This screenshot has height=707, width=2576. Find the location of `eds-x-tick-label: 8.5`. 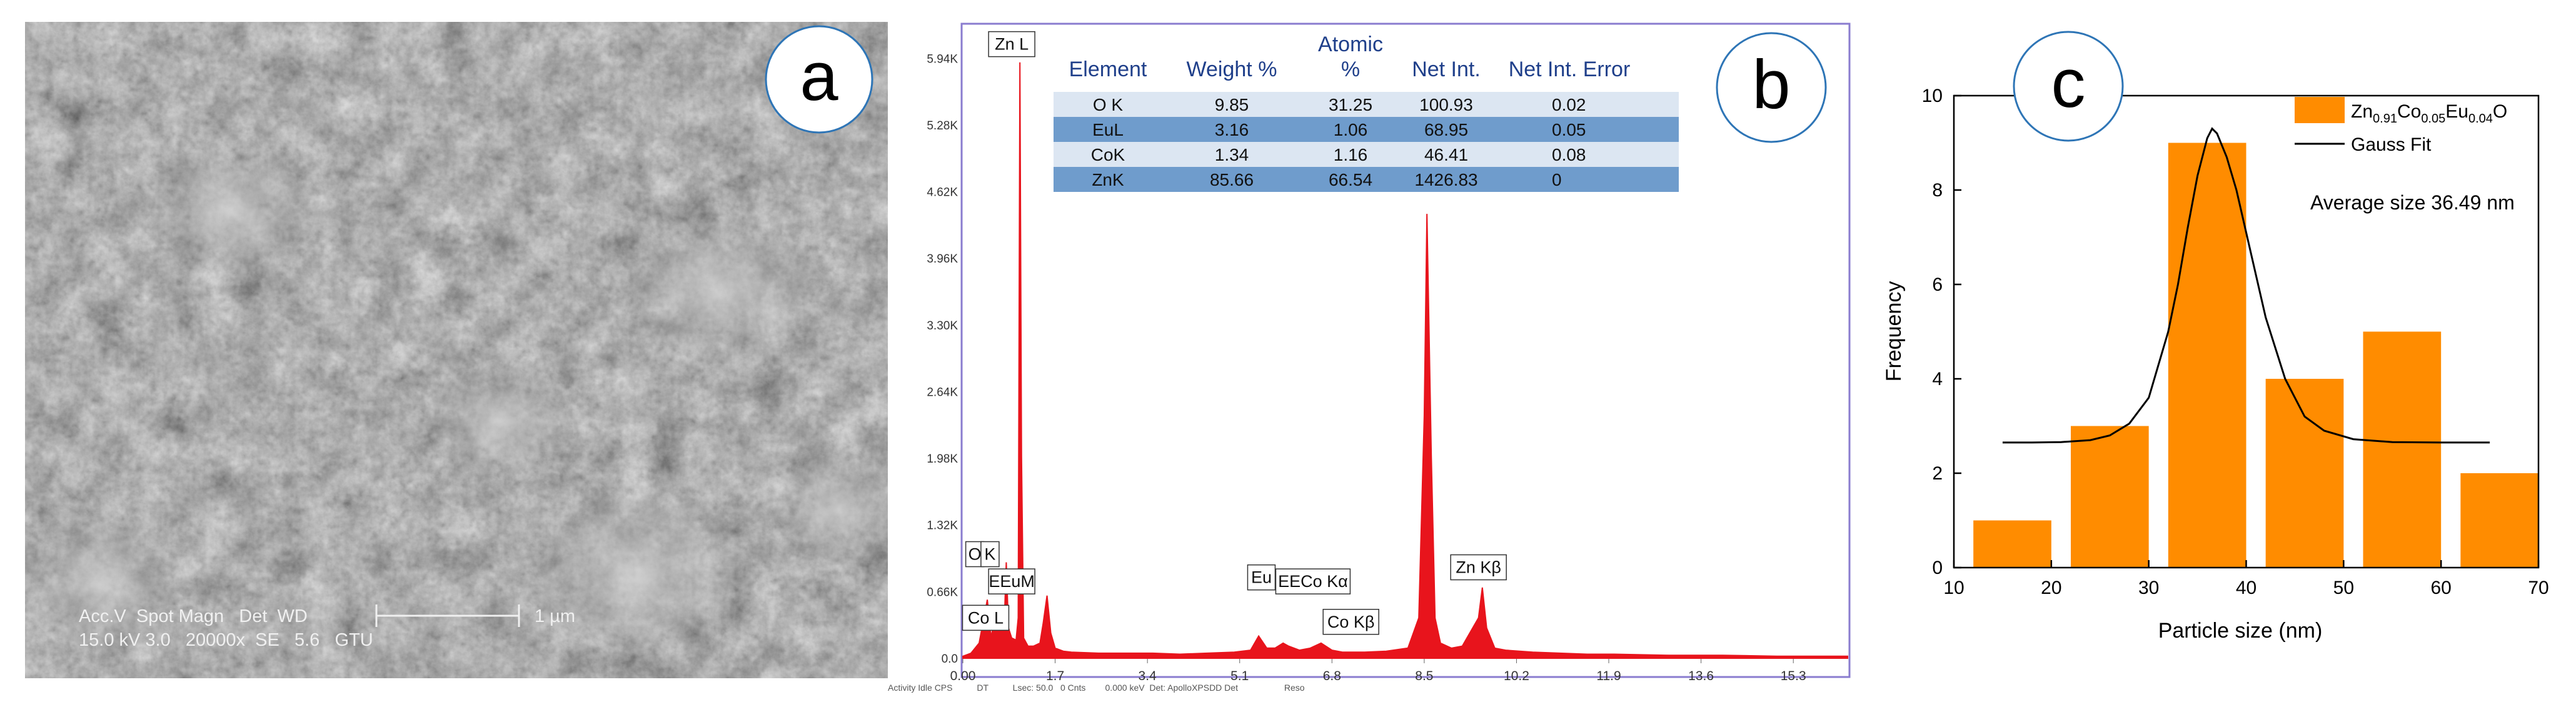

eds-x-tick-label: 8.5 is located at coordinates (1424, 676).